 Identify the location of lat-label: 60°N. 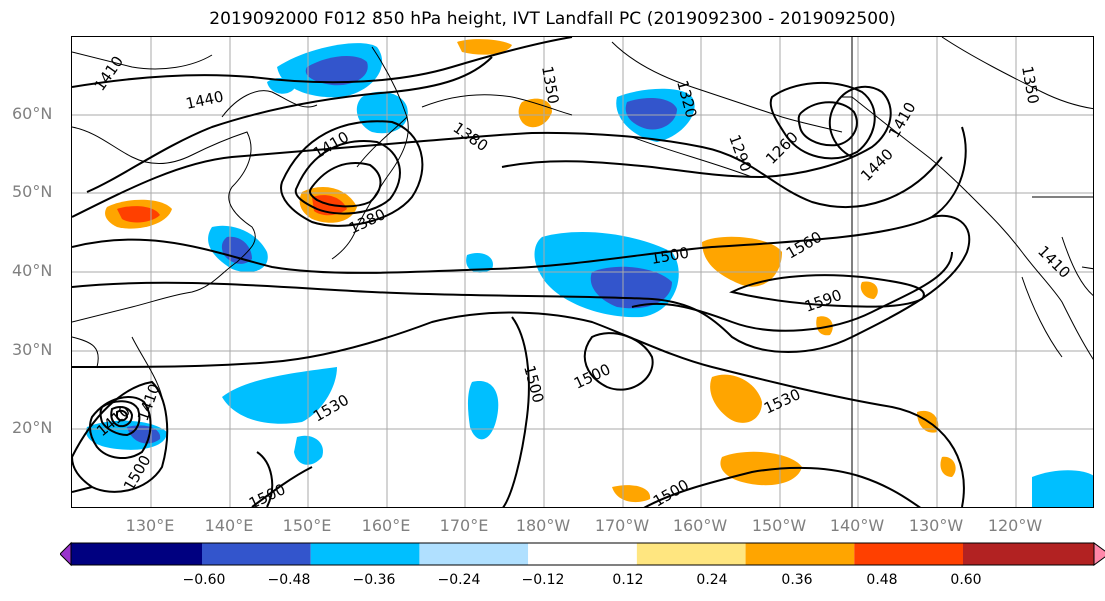
(32, 113).